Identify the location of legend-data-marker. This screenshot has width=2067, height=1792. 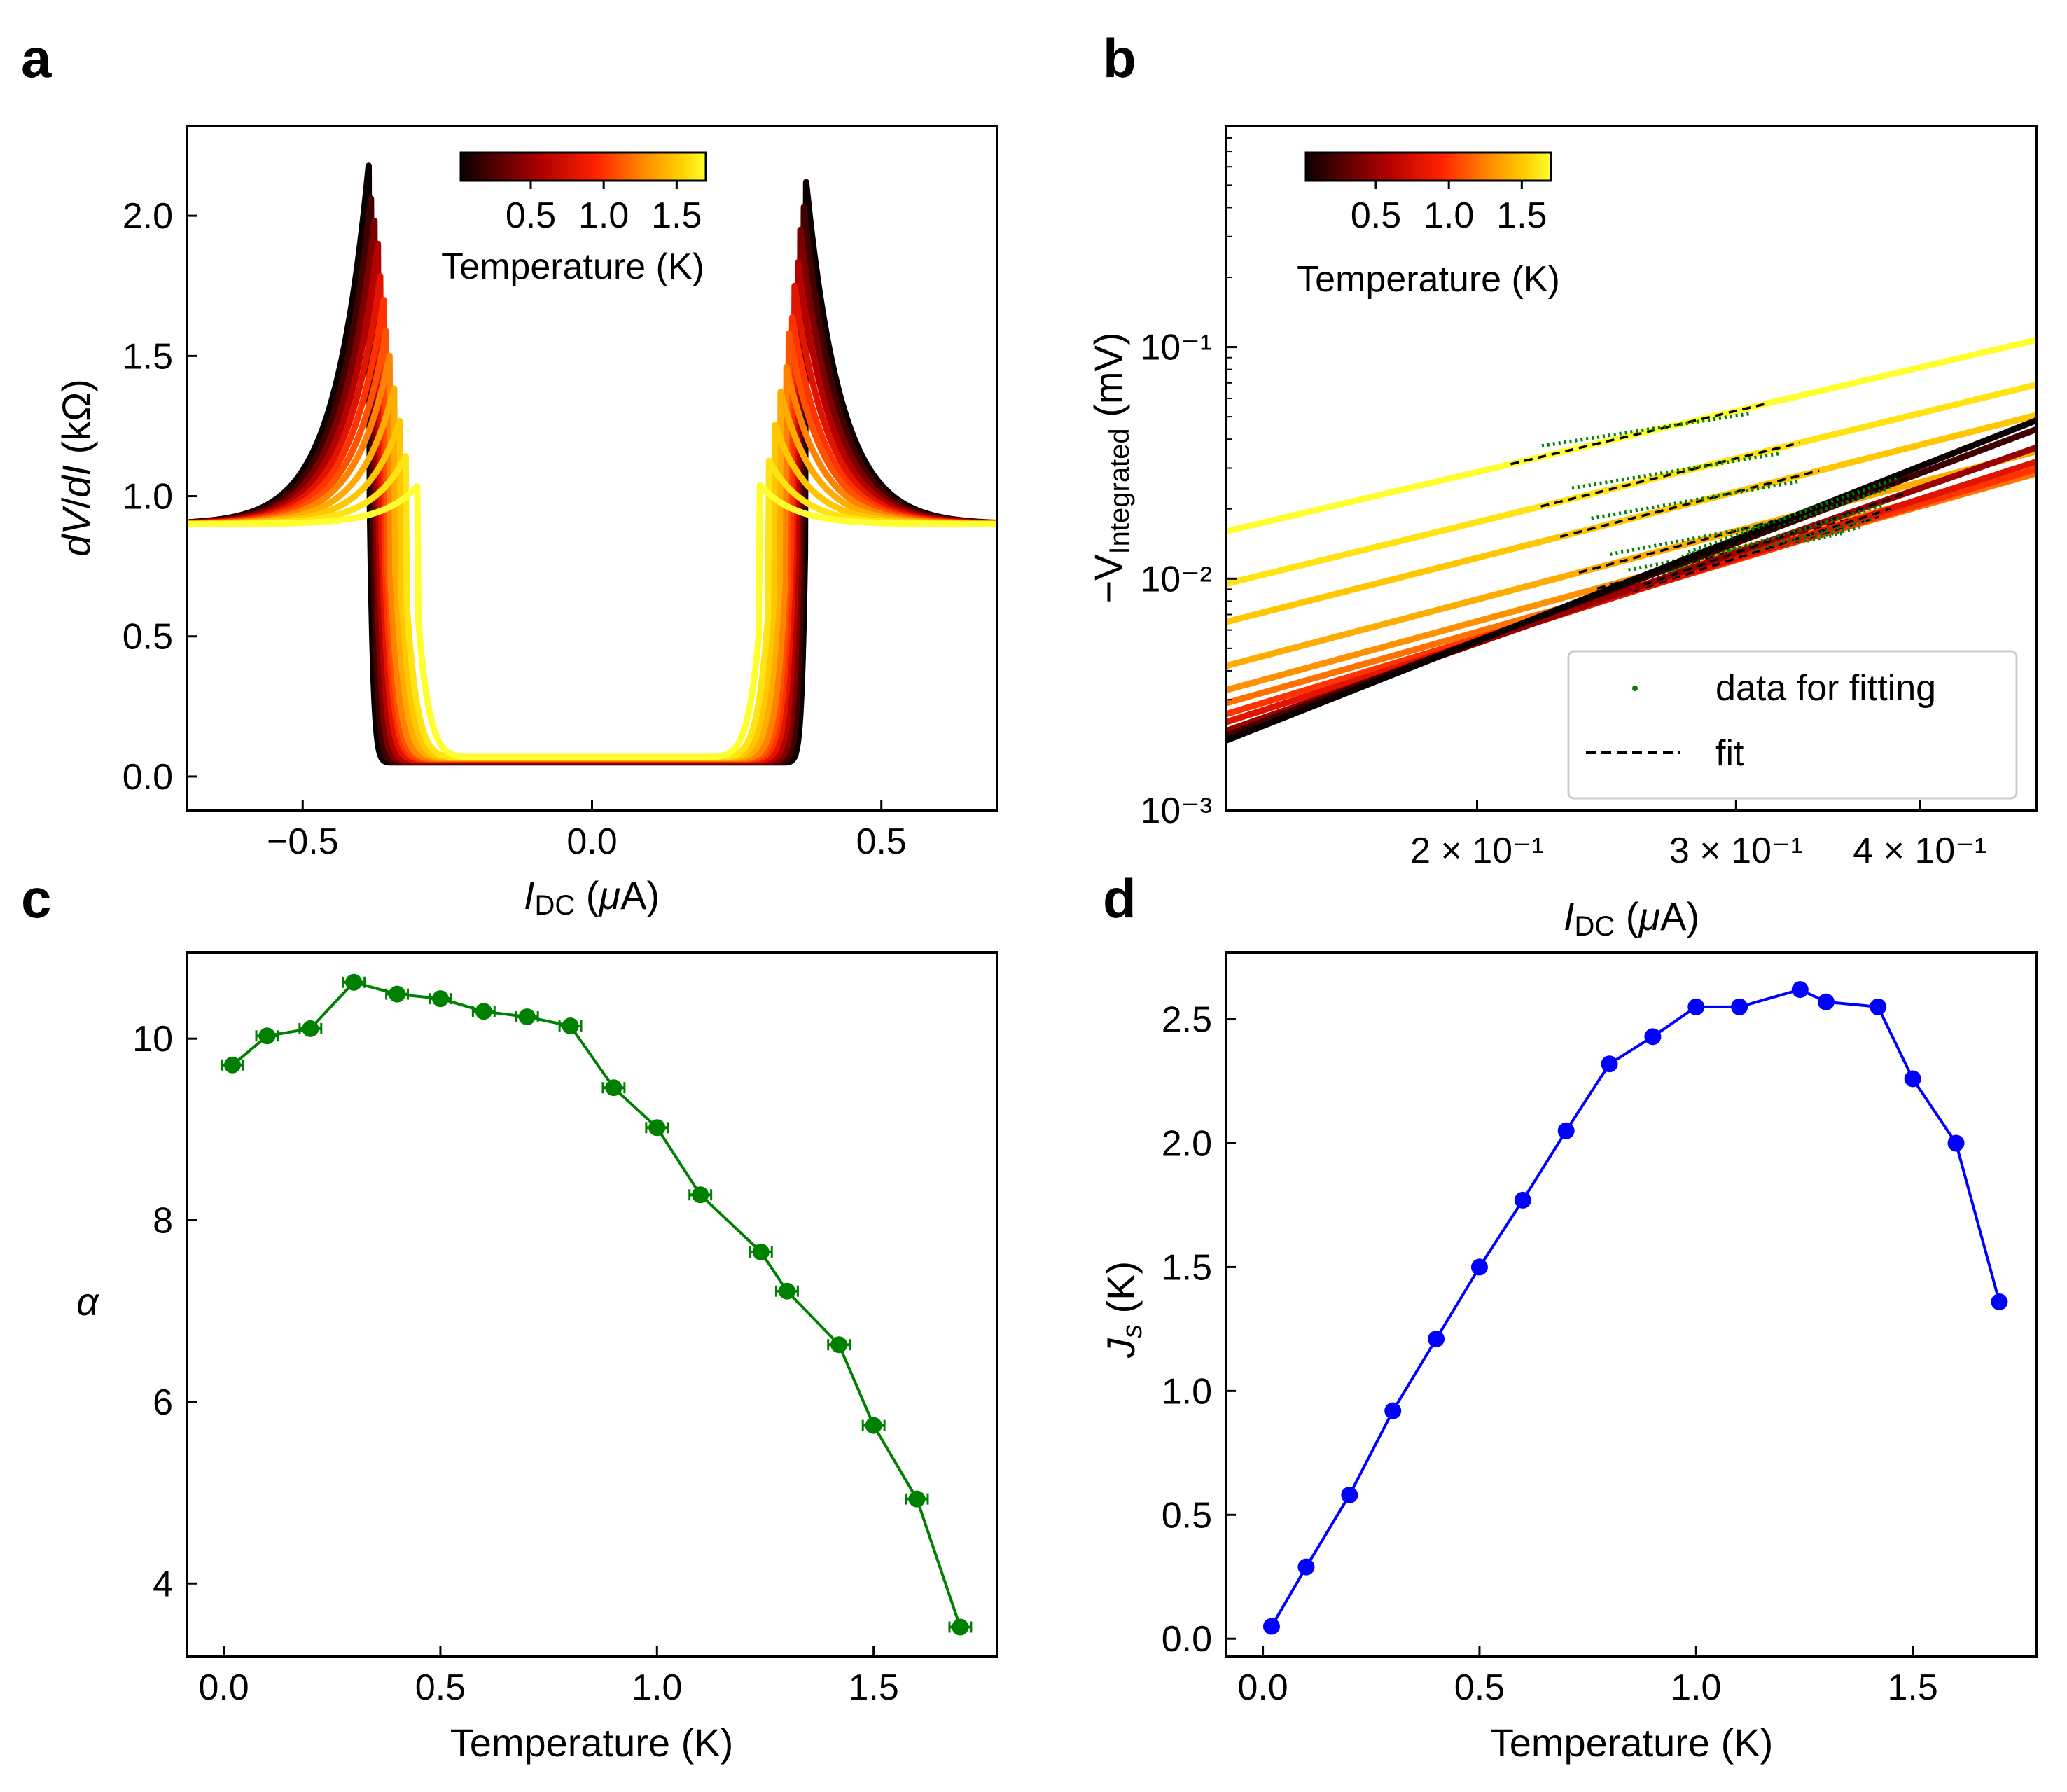
(1635, 688).